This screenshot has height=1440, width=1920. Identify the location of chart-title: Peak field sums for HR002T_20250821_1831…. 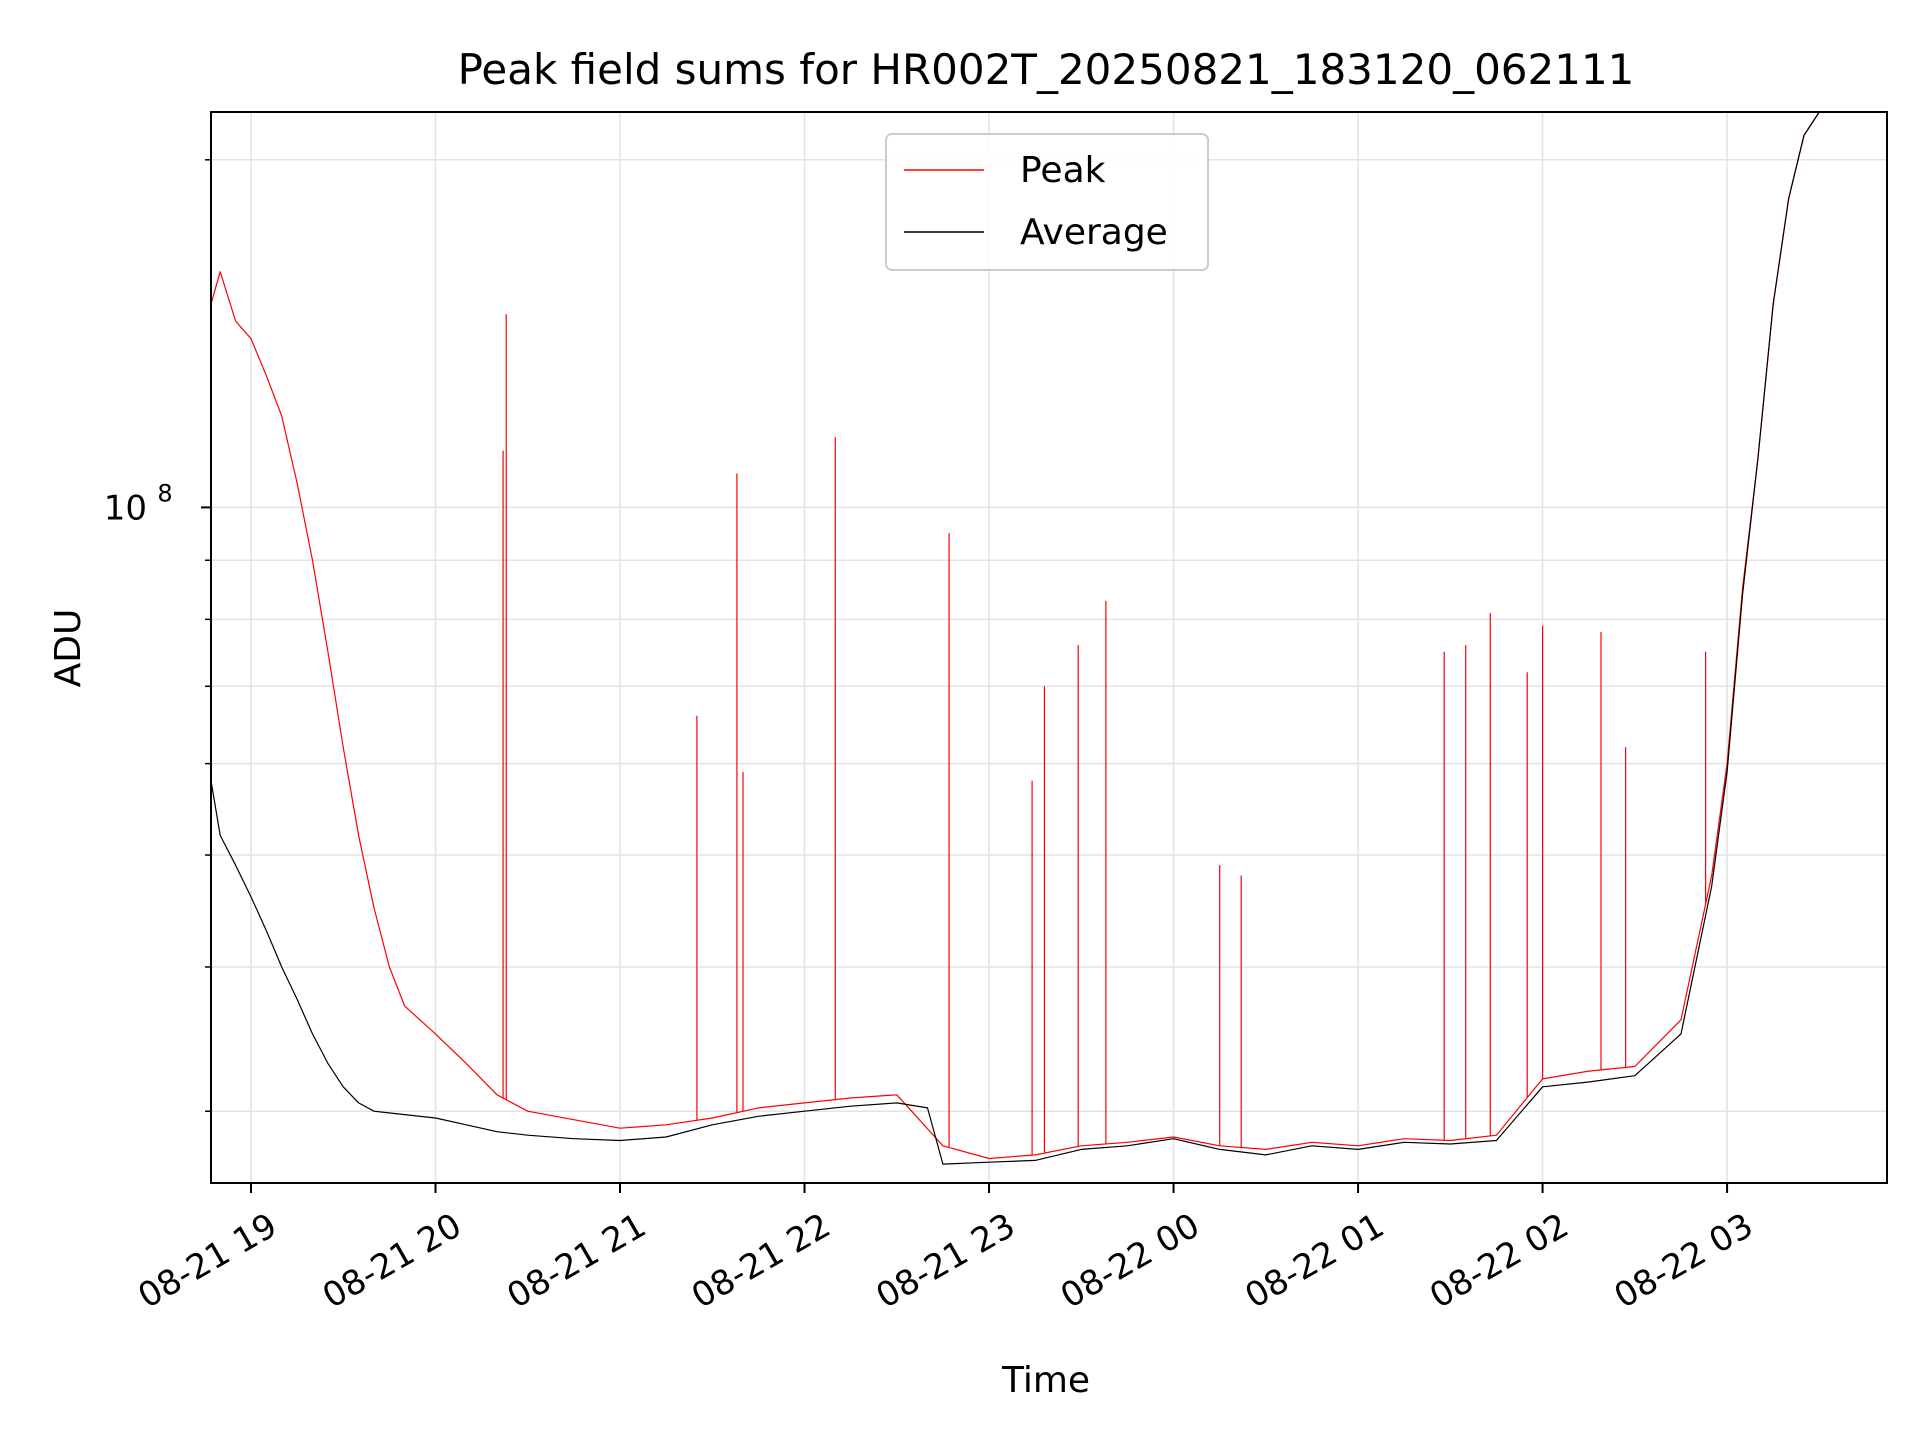
(1046, 69).